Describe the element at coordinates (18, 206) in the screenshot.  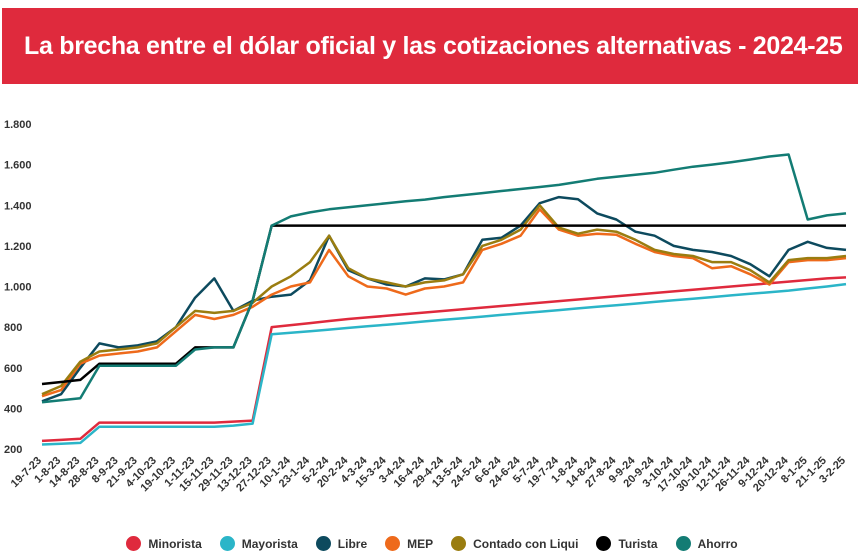
I see `y-tick-label: 1.400` at that location.